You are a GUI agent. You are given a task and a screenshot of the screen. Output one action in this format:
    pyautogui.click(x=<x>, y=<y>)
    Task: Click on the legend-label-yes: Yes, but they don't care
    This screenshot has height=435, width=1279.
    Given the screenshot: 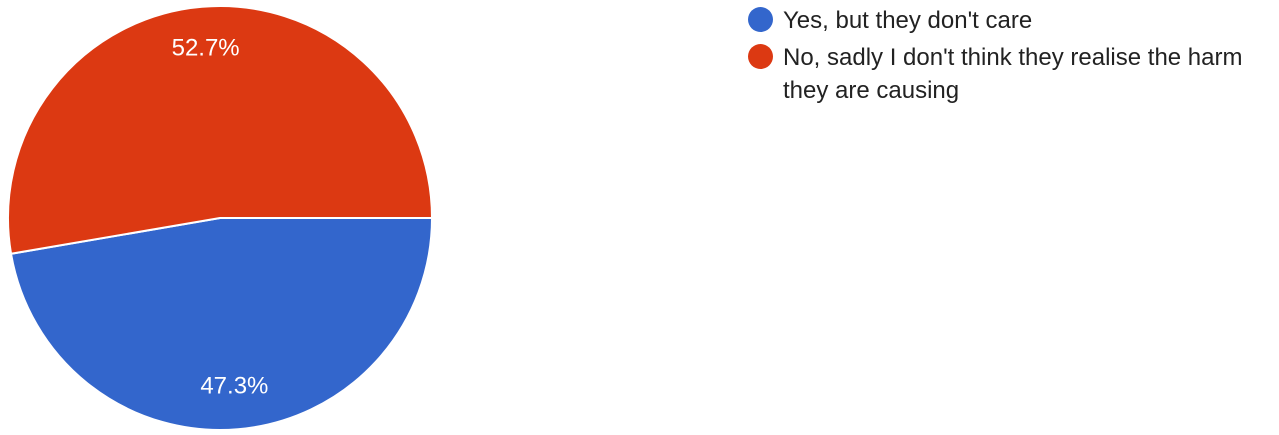 What is the action you would take?
    pyautogui.click(x=908, y=20)
    